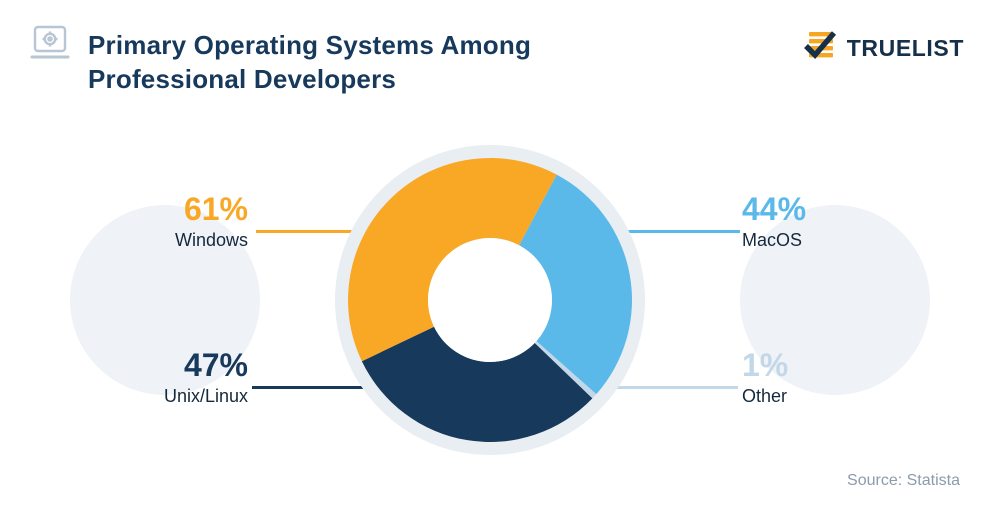  Describe the element at coordinates (242, 79) in the screenshot. I see `page-title-line2: Professional Developers` at that location.